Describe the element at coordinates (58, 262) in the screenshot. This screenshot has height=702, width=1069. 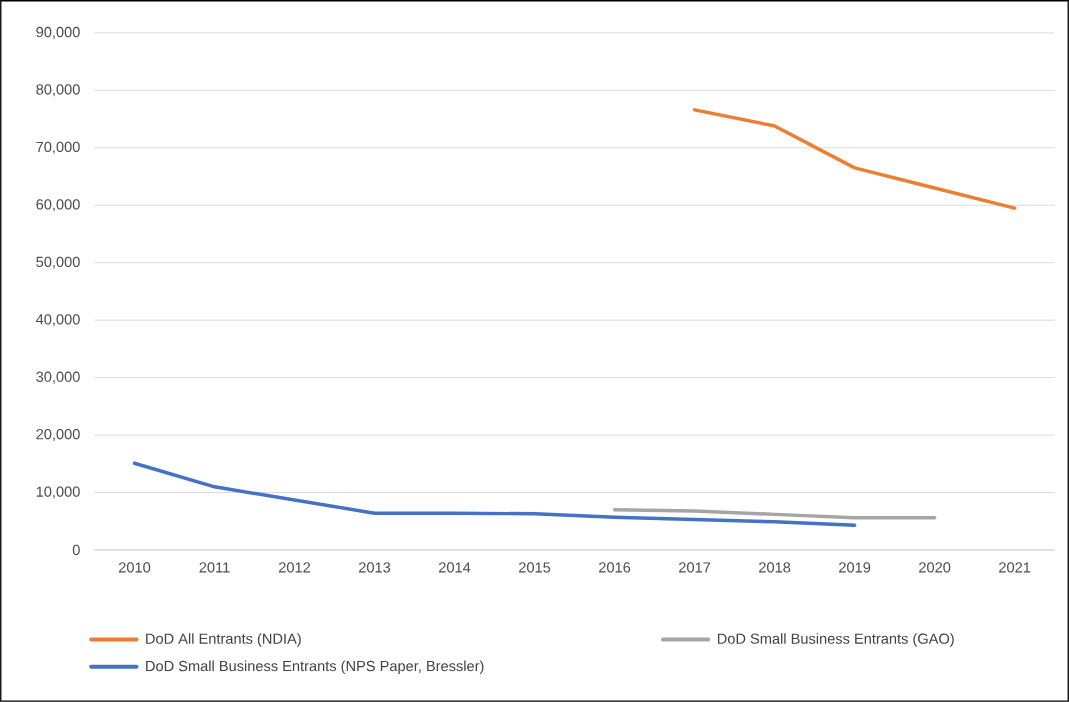
I see `y-tick-label: 50,000` at that location.